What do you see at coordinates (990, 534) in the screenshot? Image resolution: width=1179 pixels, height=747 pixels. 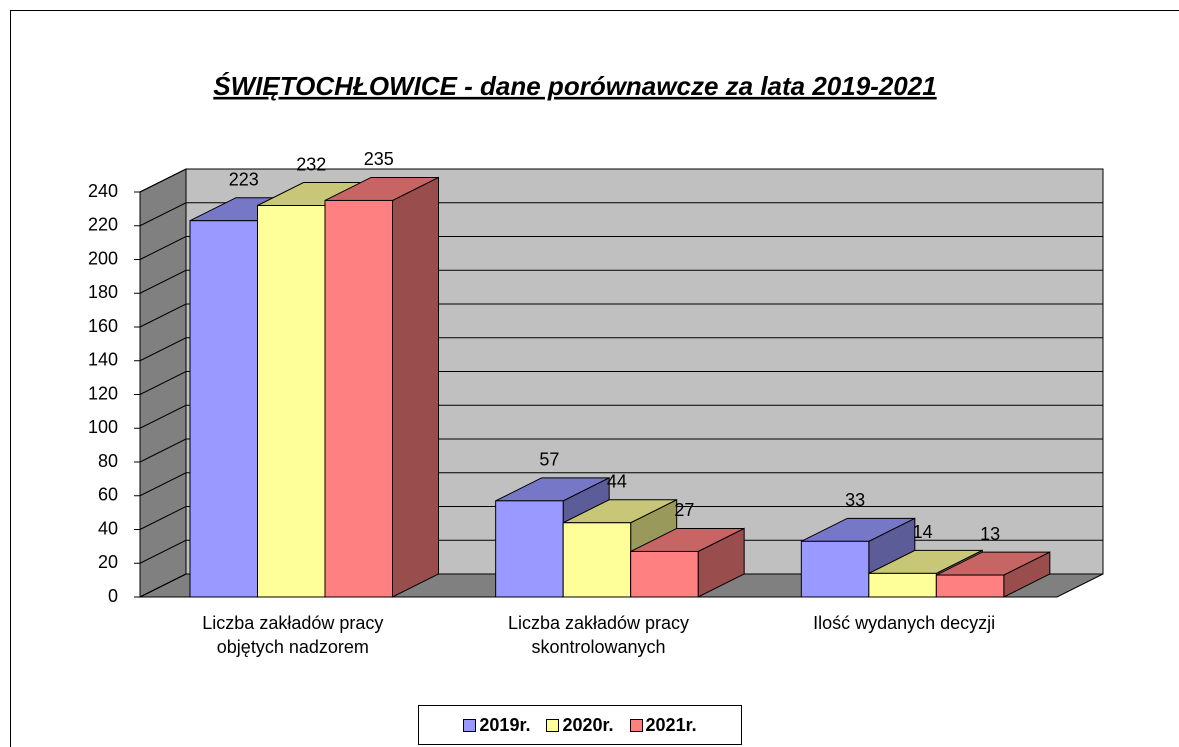 I see `data-label: 13` at bounding box center [990, 534].